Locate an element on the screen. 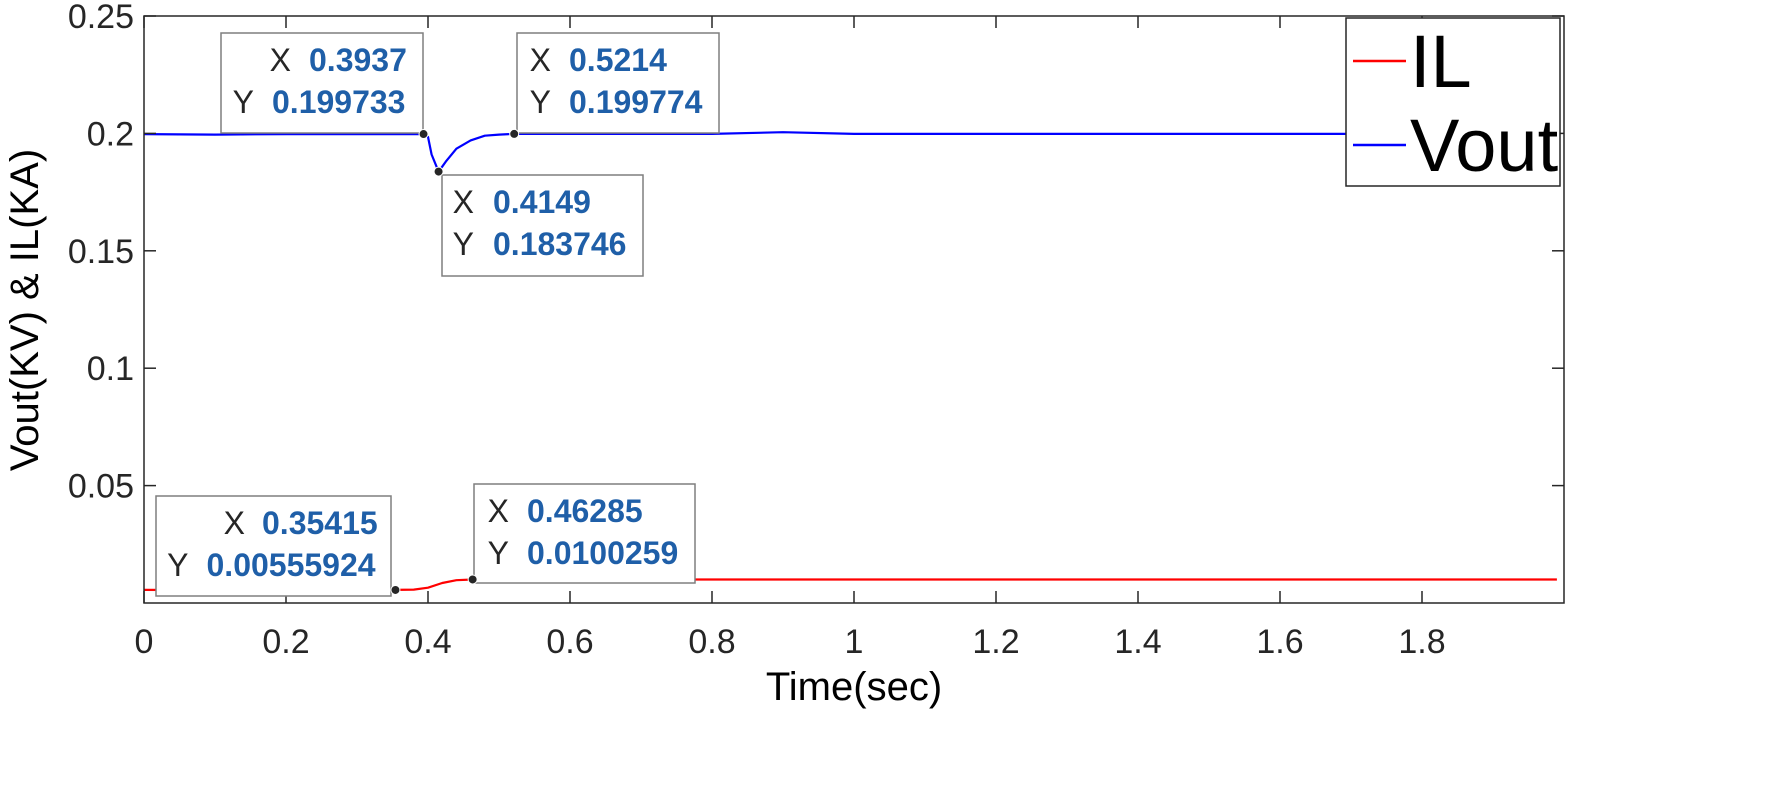 The image size is (1792, 811). x-tick-label: 0.4 is located at coordinates (427, 642).